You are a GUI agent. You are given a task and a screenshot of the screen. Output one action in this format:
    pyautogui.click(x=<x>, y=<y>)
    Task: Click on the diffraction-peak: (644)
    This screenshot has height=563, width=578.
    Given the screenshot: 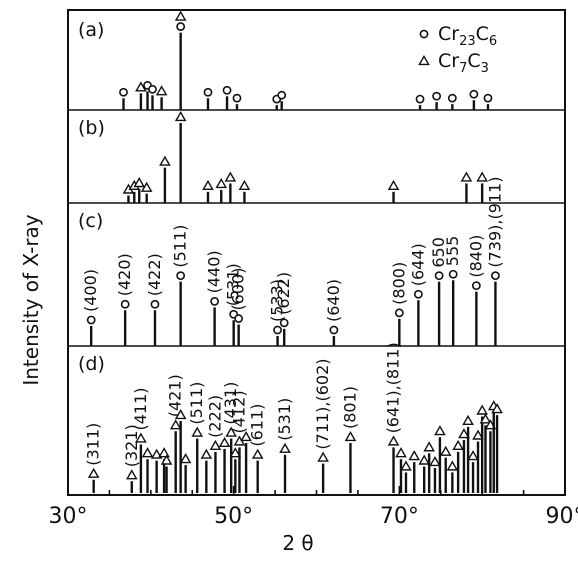 What is the action you would take?
    pyautogui.click(x=417, y=294)
    